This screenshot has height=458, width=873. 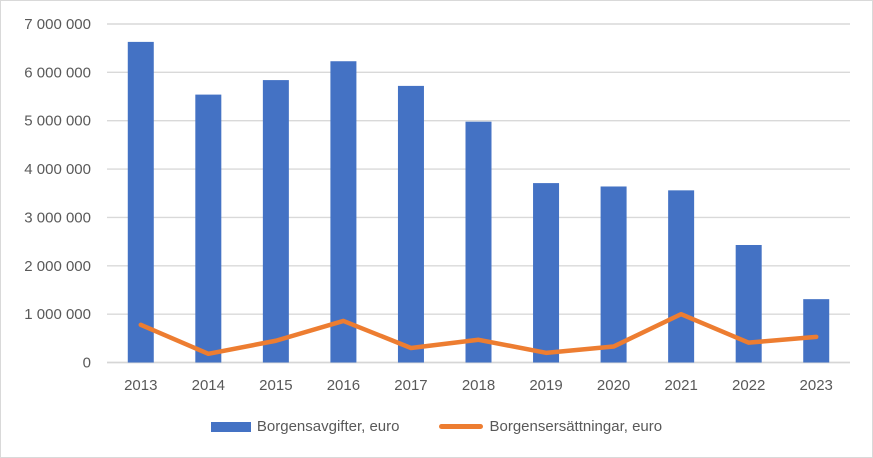 I want to click on bar-2017, so click(x=410, y=224).